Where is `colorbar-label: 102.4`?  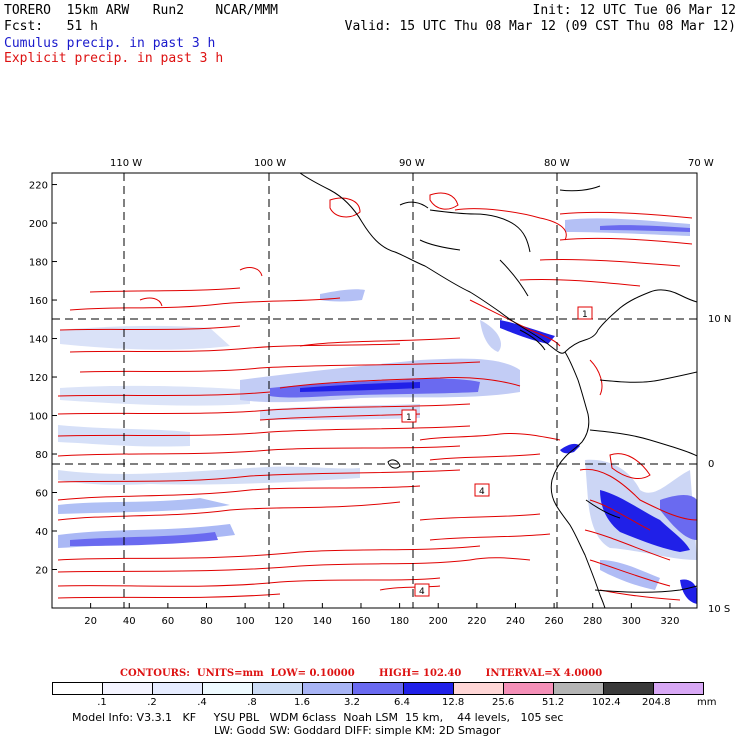
colorbar-label: 102.4 is located at coordinates (606, 702).